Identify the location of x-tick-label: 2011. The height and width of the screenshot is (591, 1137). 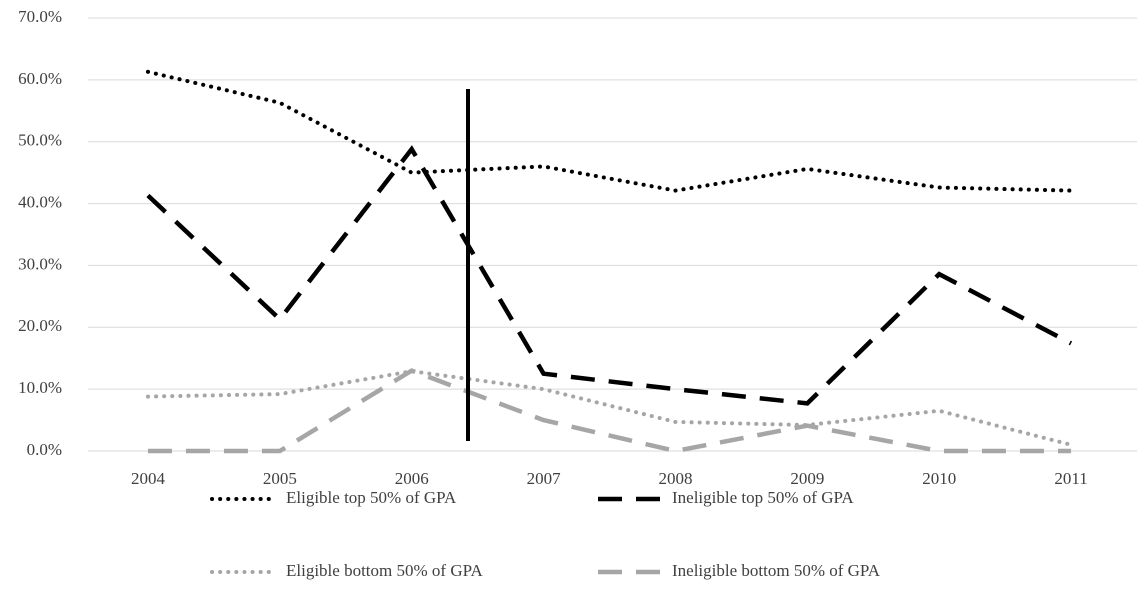
(1070, 478).